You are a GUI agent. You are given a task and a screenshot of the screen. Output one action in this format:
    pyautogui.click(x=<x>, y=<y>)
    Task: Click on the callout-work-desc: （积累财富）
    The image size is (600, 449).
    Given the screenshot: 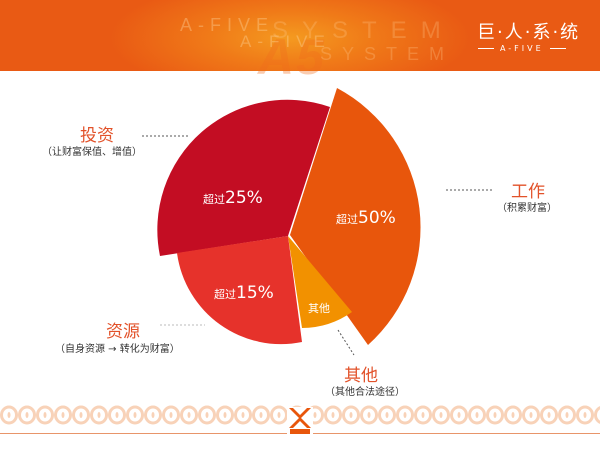 What is the action you would take?
    pyautogui.click(x=527, y=208)
    